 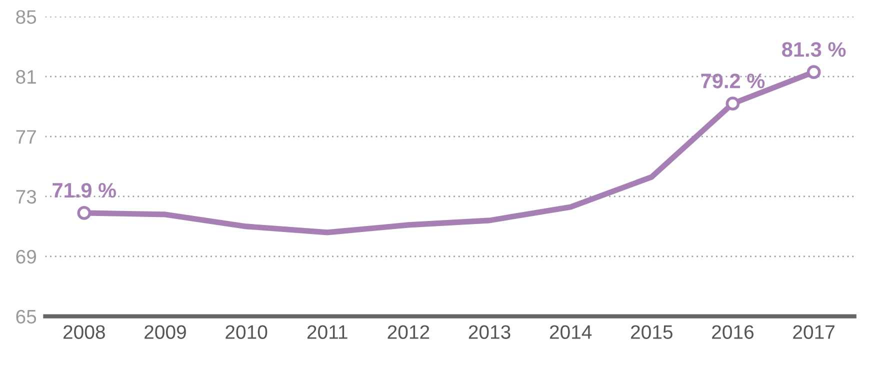 What do you see at coordinates (571, 332) in the screenshot?
I see `x-tick-label: 2014` at bounding box center [571, 332].